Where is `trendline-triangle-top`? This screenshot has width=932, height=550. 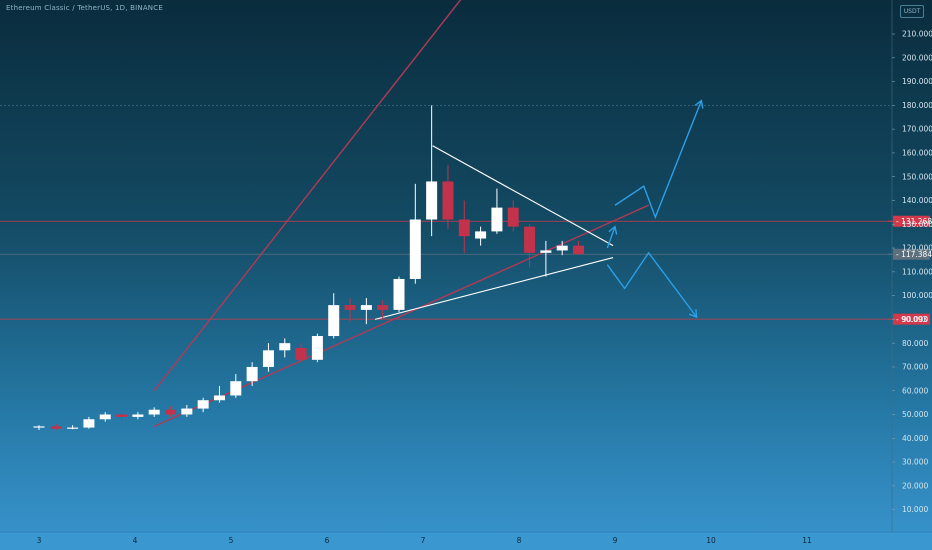
trendline-triangle-top is located at coordinates (523, 196).